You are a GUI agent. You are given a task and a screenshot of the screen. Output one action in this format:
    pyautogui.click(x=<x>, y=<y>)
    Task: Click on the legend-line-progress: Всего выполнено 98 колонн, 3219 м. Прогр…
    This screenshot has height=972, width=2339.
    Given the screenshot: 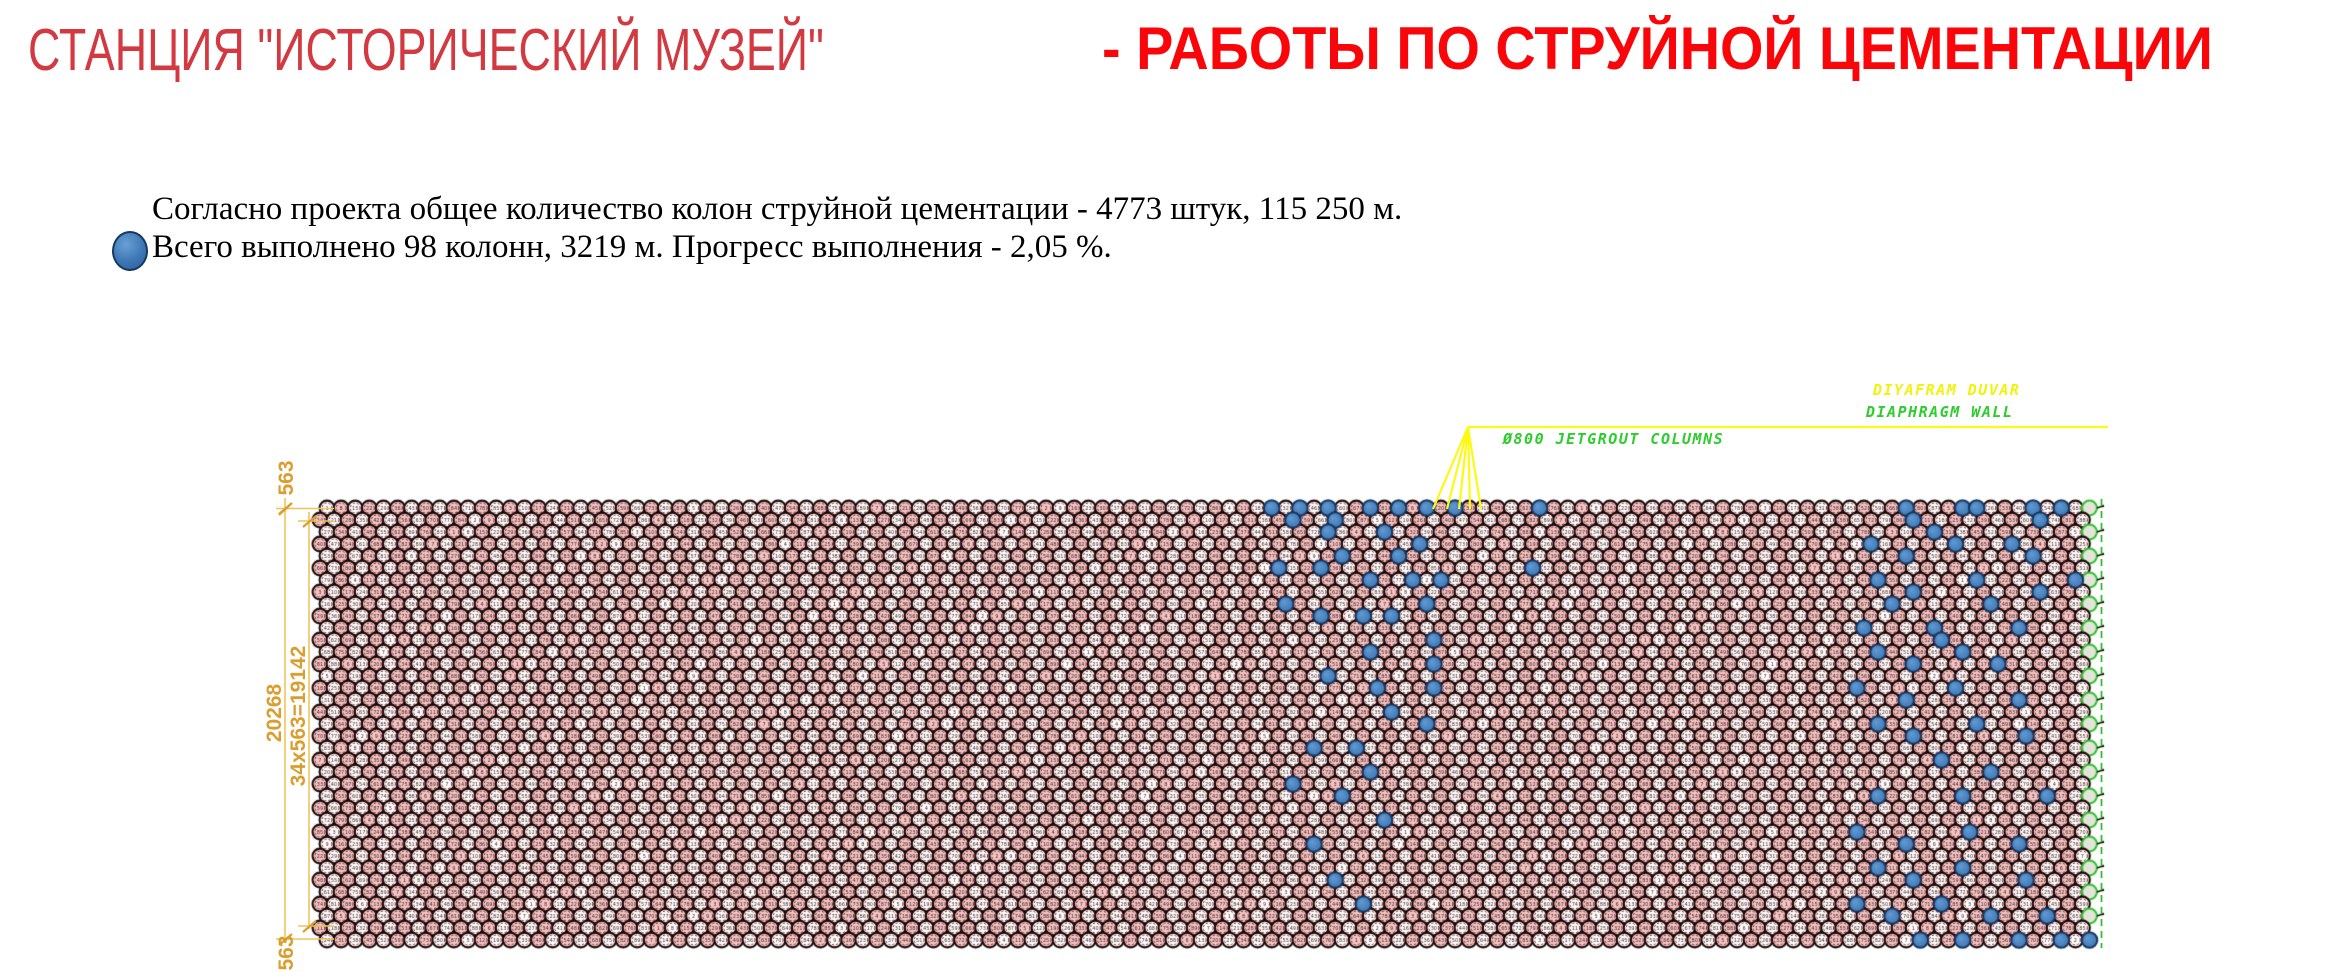 What is the action you would take?
    pyautogui.click(x=632, y=247)
    